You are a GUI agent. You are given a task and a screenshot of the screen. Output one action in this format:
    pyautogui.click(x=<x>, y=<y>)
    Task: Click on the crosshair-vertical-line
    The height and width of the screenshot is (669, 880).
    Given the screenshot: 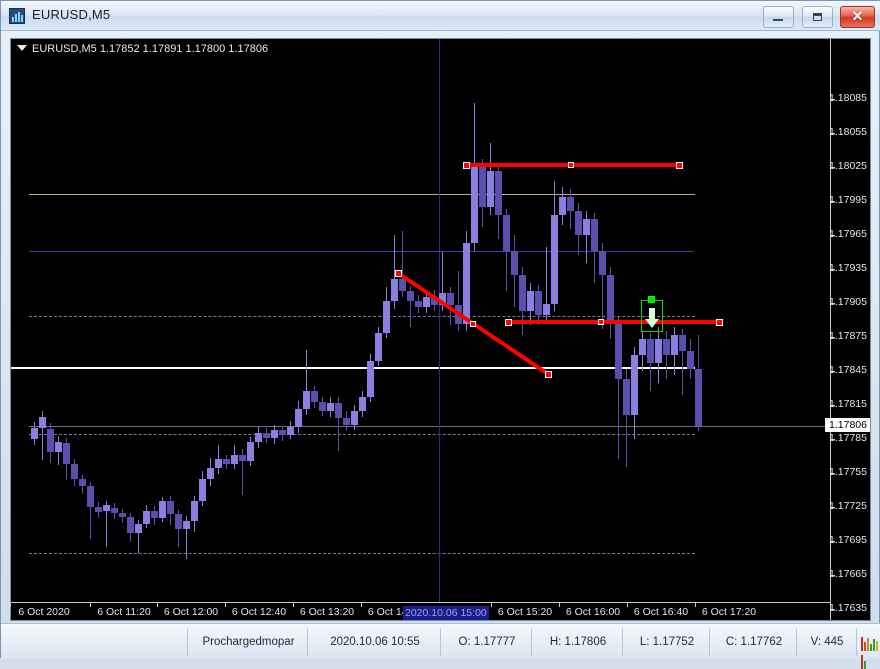 What is the action you would take?
    pyautogui.click(x=439, y=320)
    